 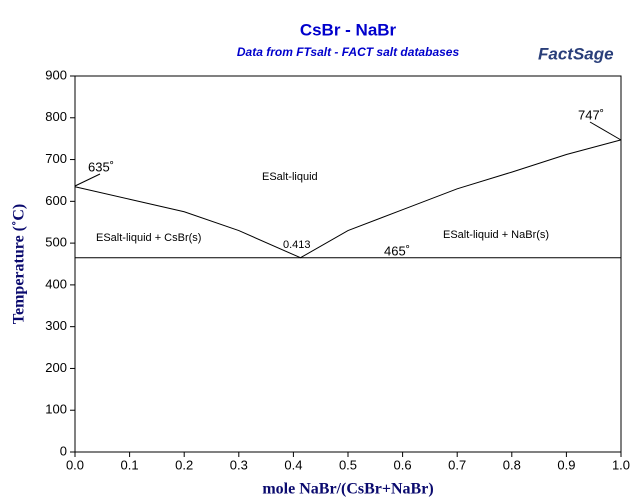 I want to click on y-tick-label: 300, so click(x=56, y=325).